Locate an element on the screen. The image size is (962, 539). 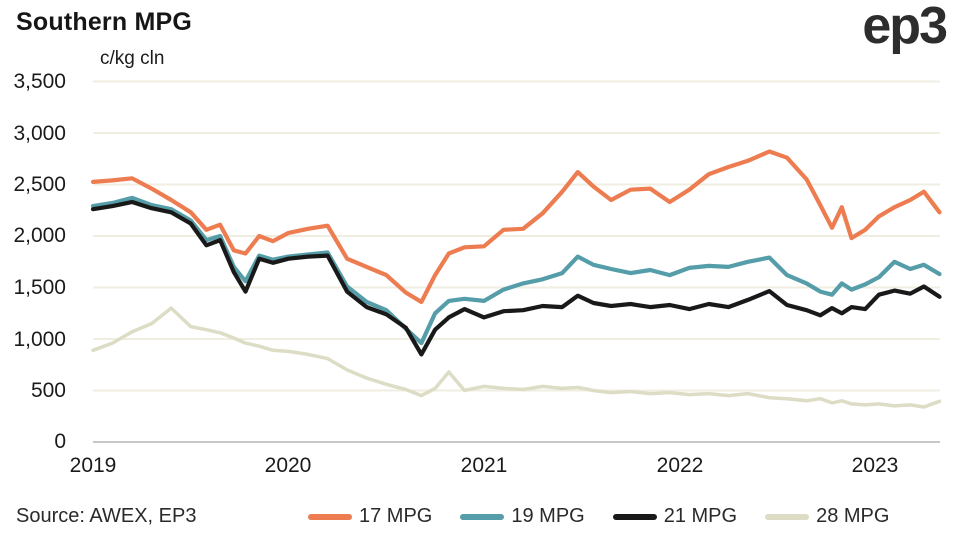
x-tick-label: 2022 is located at coordinates (680, 465).